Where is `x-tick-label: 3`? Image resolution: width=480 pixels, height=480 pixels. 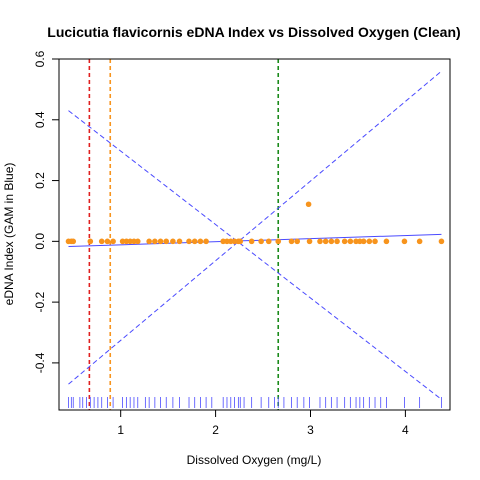
x-tick-label: 3 is located at coordinates (310, 430).